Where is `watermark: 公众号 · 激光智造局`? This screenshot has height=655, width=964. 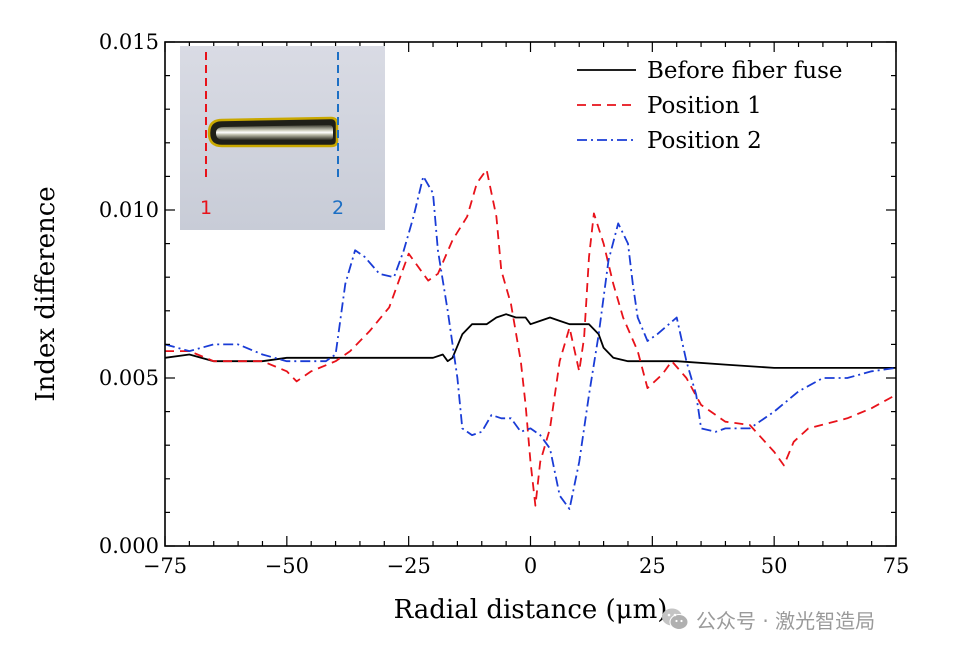
watermark: 公众号 · 激光智造局 is located at coordinates (767, 619).